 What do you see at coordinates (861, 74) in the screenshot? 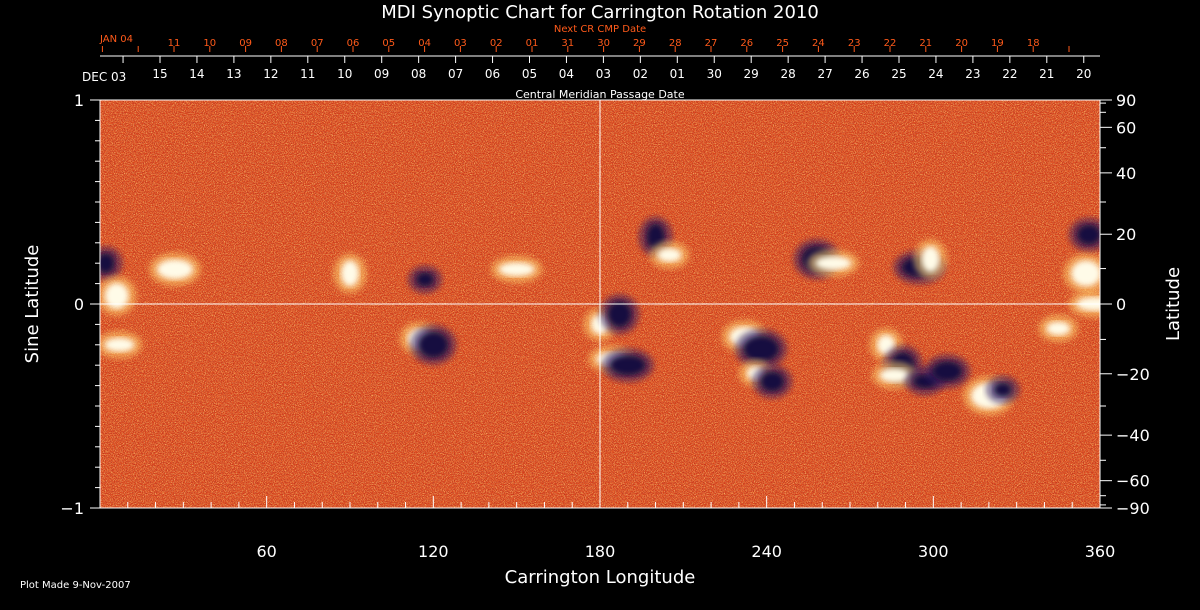
I see `cmp-date-label: 26` at bounding box center [861, 74].